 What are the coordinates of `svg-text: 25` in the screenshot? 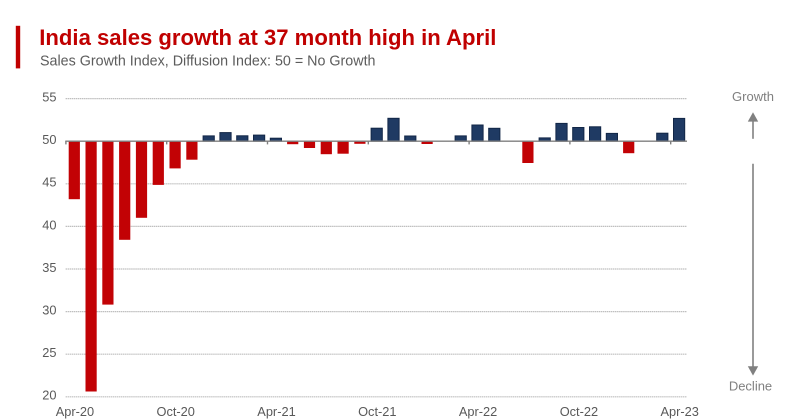 It's located at (49, 352).